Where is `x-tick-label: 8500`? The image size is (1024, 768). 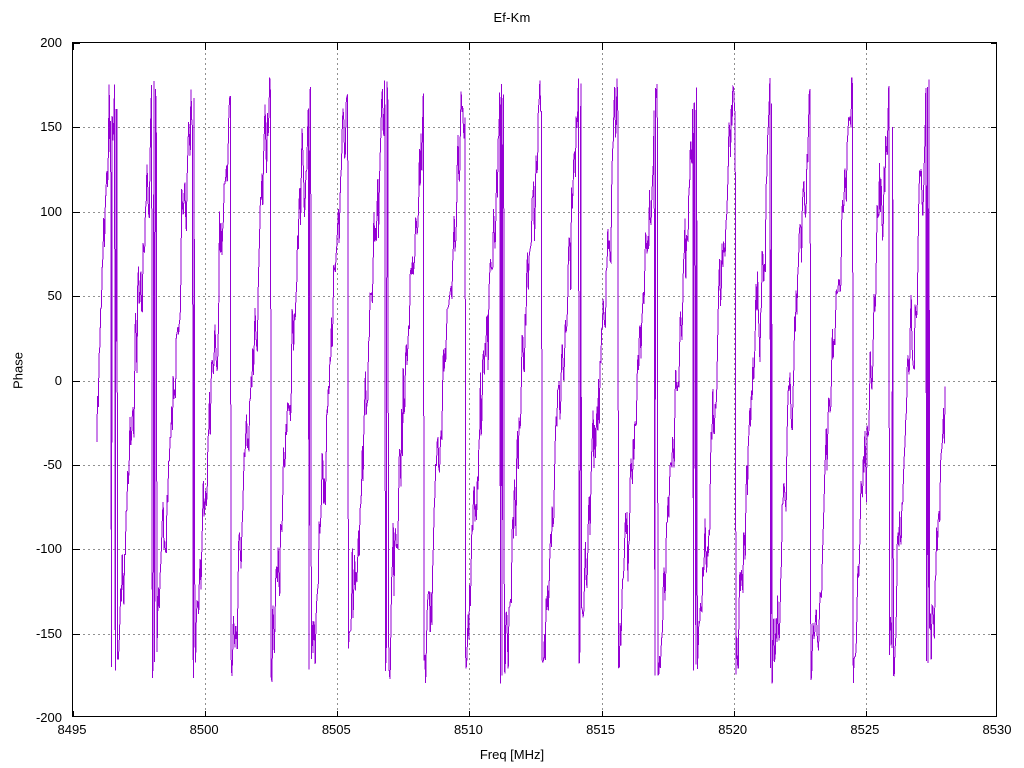
x-tick-label: 8500 is located at coordinates (204, 729).